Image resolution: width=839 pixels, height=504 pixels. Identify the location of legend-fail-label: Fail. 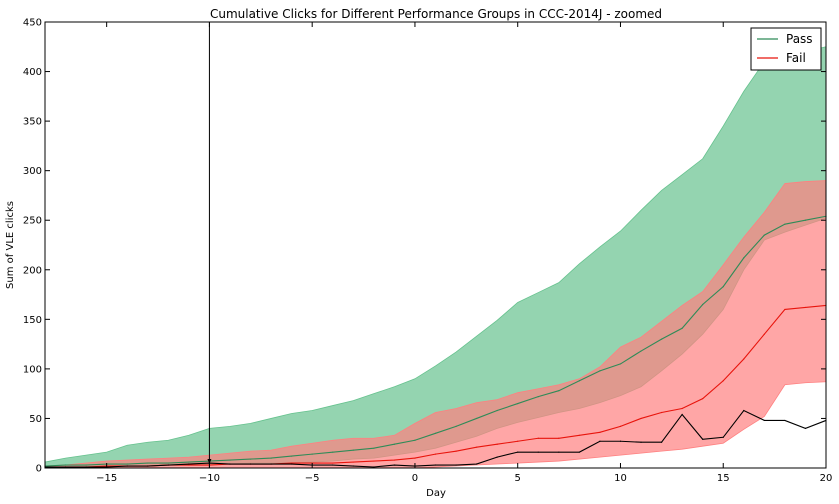
(796, 58).